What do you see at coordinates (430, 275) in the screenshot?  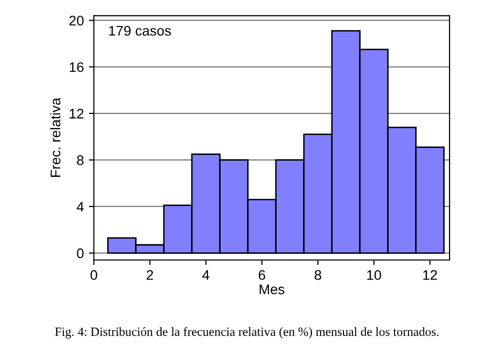 I see `x-tick-label: 12` at bounding box center [430, 275].